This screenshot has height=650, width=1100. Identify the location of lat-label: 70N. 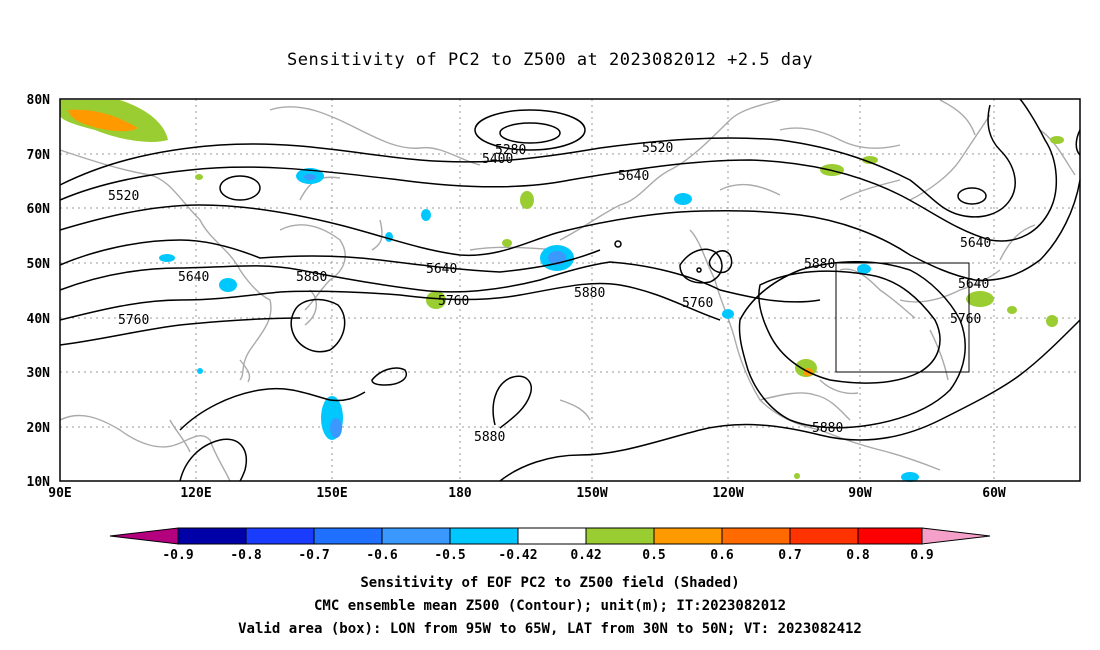
(39, 155).